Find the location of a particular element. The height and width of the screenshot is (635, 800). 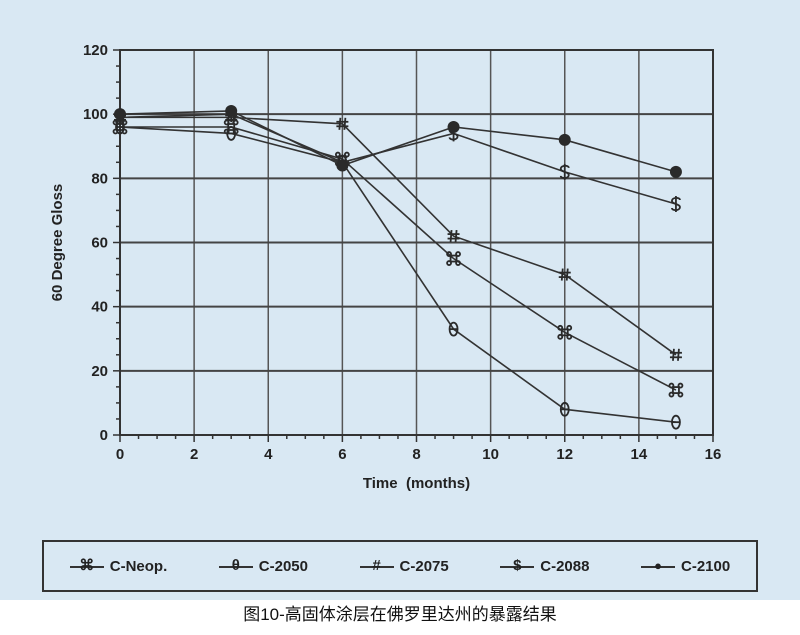

legend-label: C-2075 is located at coordinates (424, 566).